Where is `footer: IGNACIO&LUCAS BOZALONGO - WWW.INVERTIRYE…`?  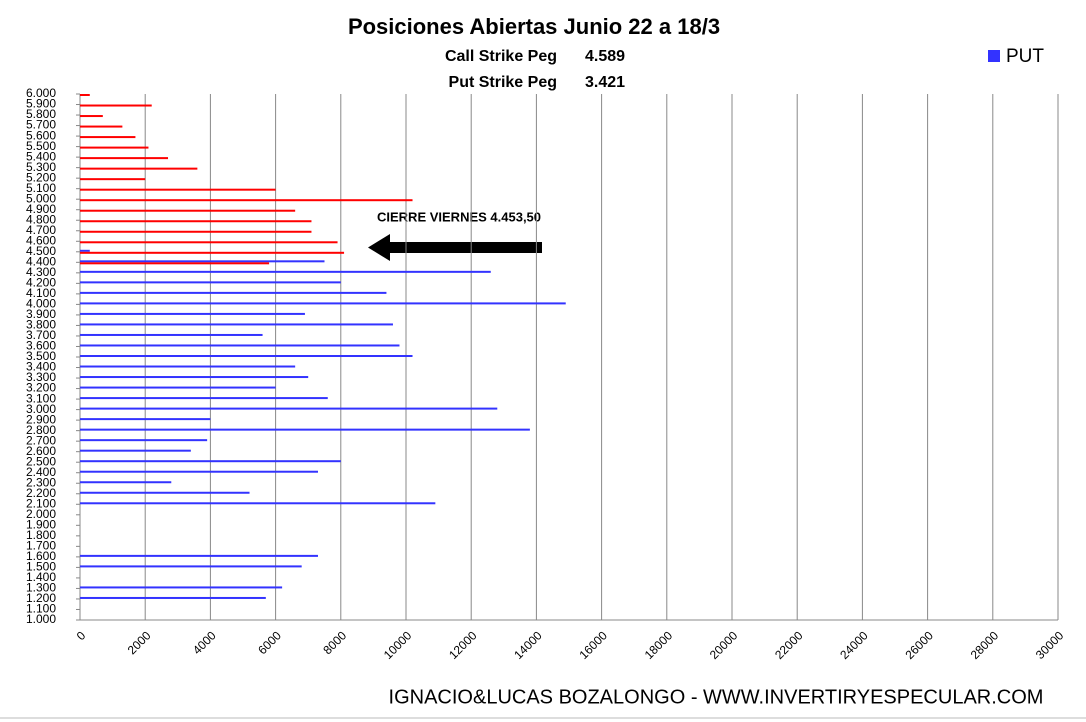
footer: IGNACIO&LUCAS BOZALONGO - WWW.INVERTIRYE… is located at coordinates (716, 697).